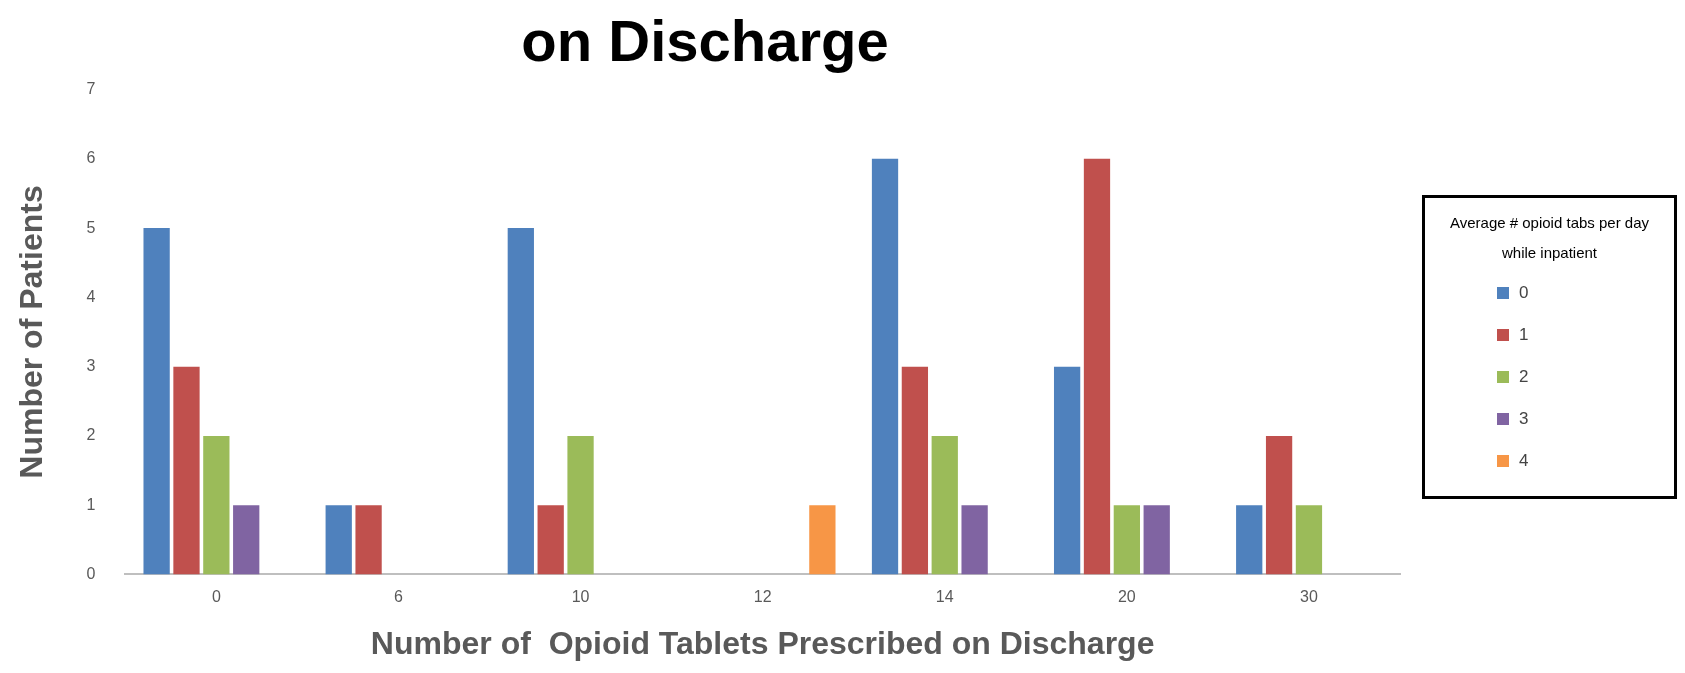  I want to click on y-tick-label: 2, so click(91, 435).